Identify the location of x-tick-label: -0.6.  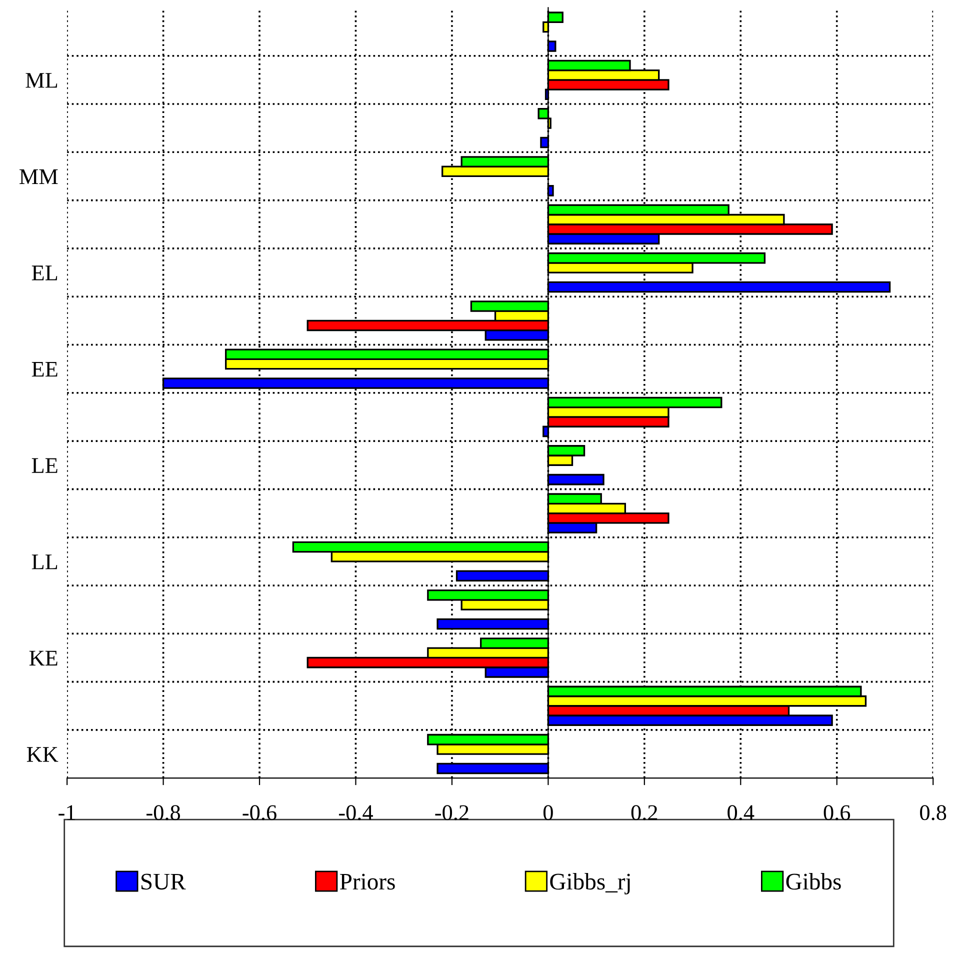
(259, 812).